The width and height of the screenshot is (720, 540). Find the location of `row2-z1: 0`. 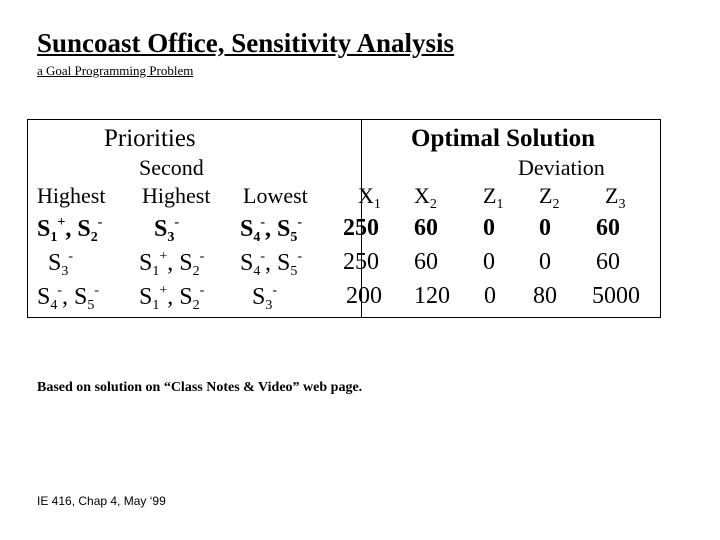

row2-z1: 0 is located at coordinates (489, 262).